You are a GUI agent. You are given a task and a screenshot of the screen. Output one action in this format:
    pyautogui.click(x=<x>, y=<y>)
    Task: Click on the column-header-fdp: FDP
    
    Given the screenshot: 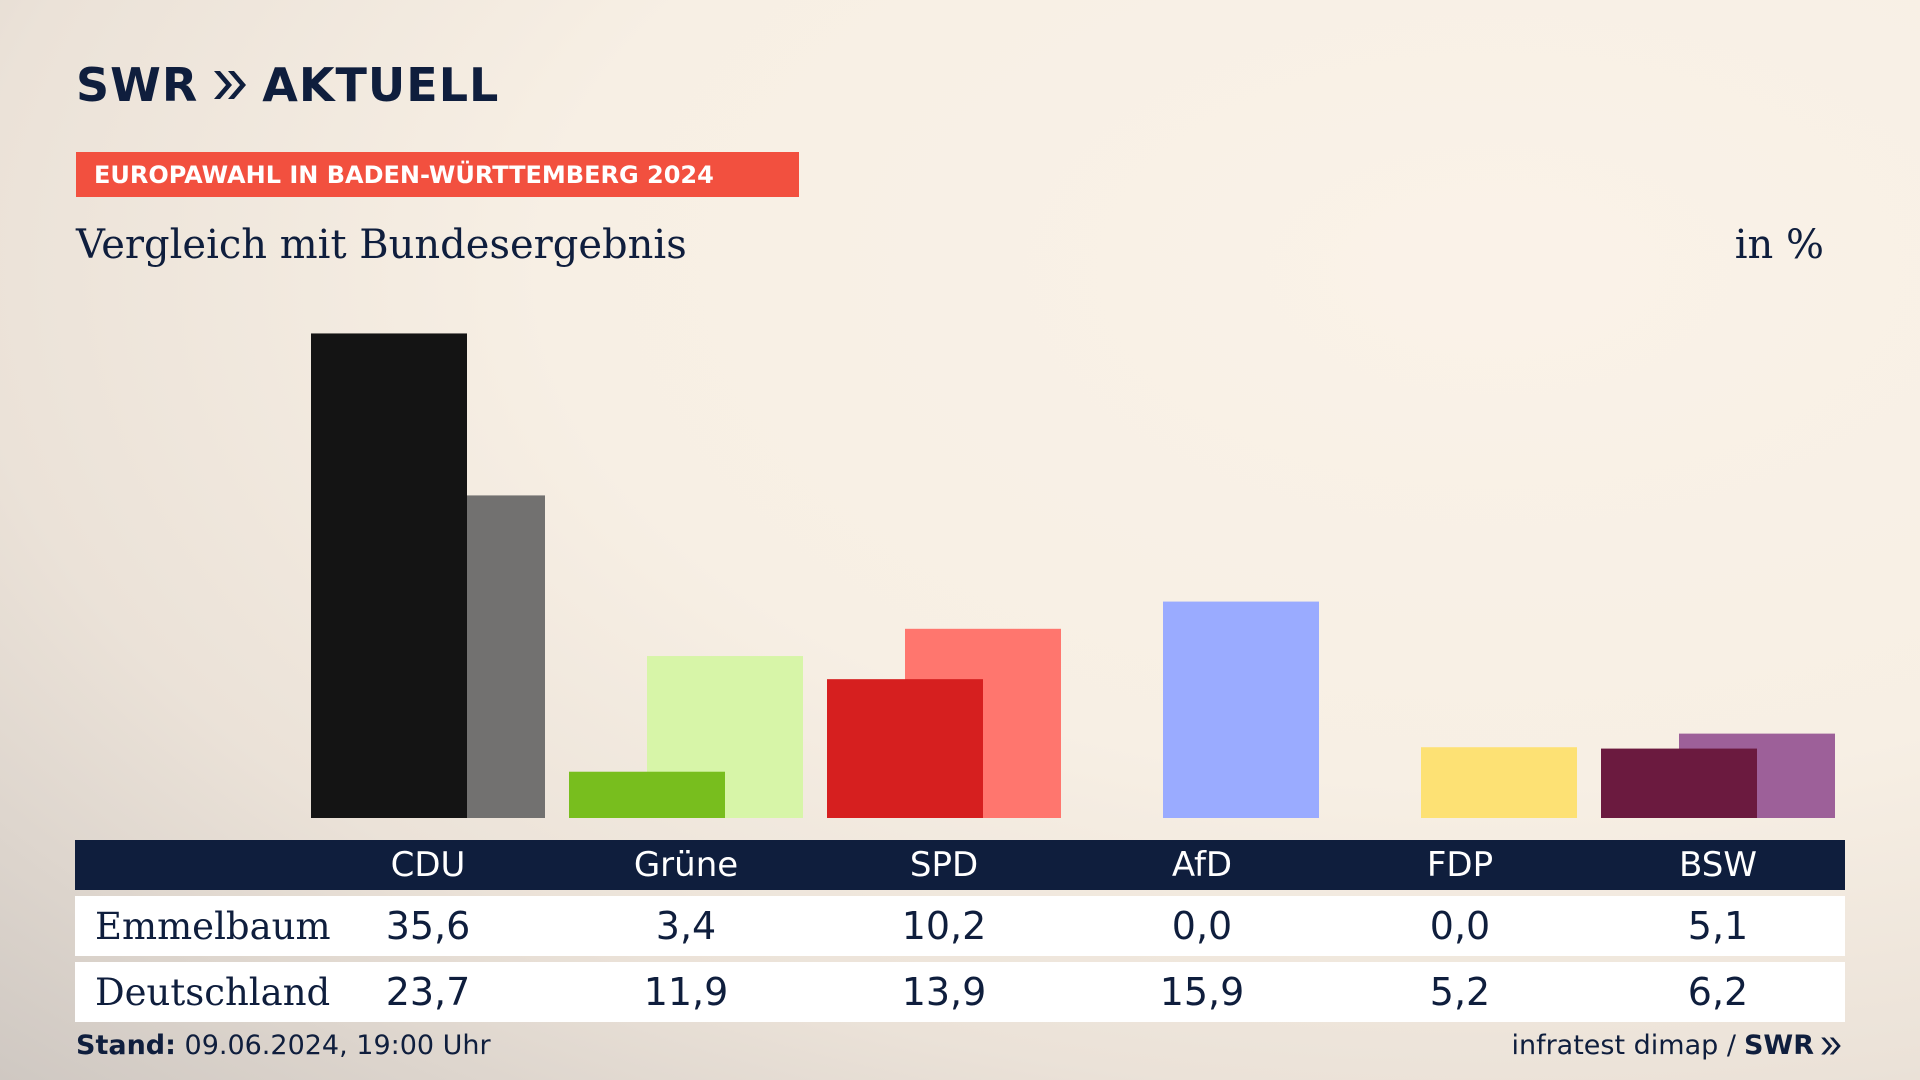 What is the action you would take?
    pyautogui.click(x=1460, y=865)
    